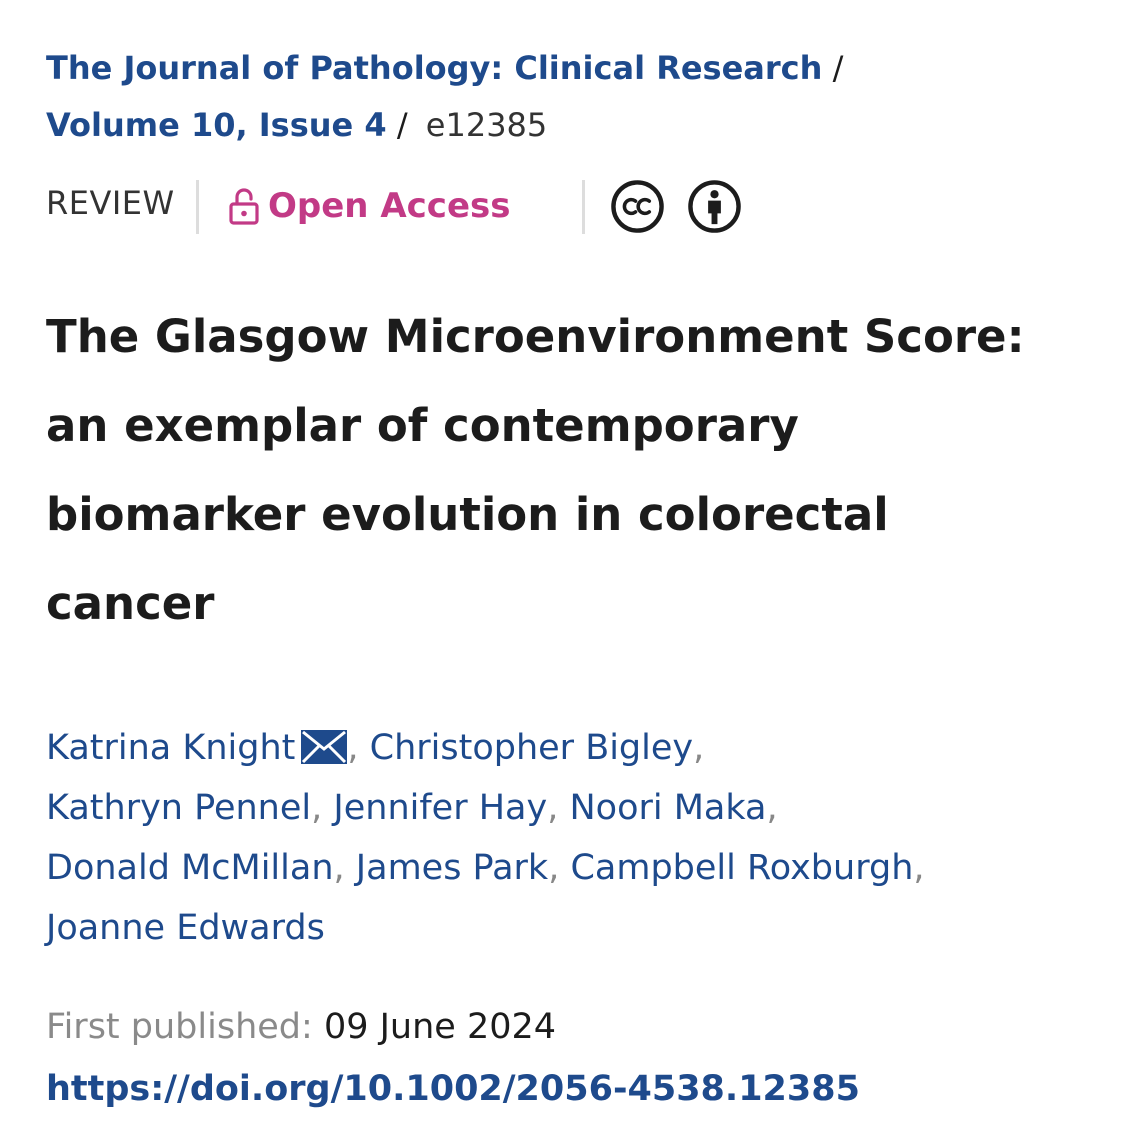 This screenshot has width=1125, height=1139. What do you see at coordinates (637, 206) in the screenshot?
I see `creative-commons-icon` at bounding box center [637, 206].